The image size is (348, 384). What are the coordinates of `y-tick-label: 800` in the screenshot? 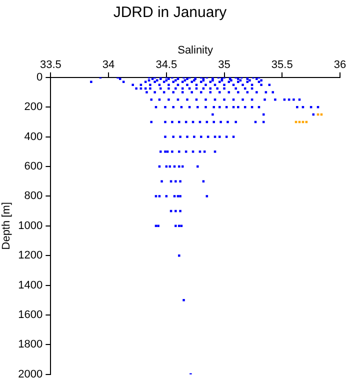 It's located at (33, 196).